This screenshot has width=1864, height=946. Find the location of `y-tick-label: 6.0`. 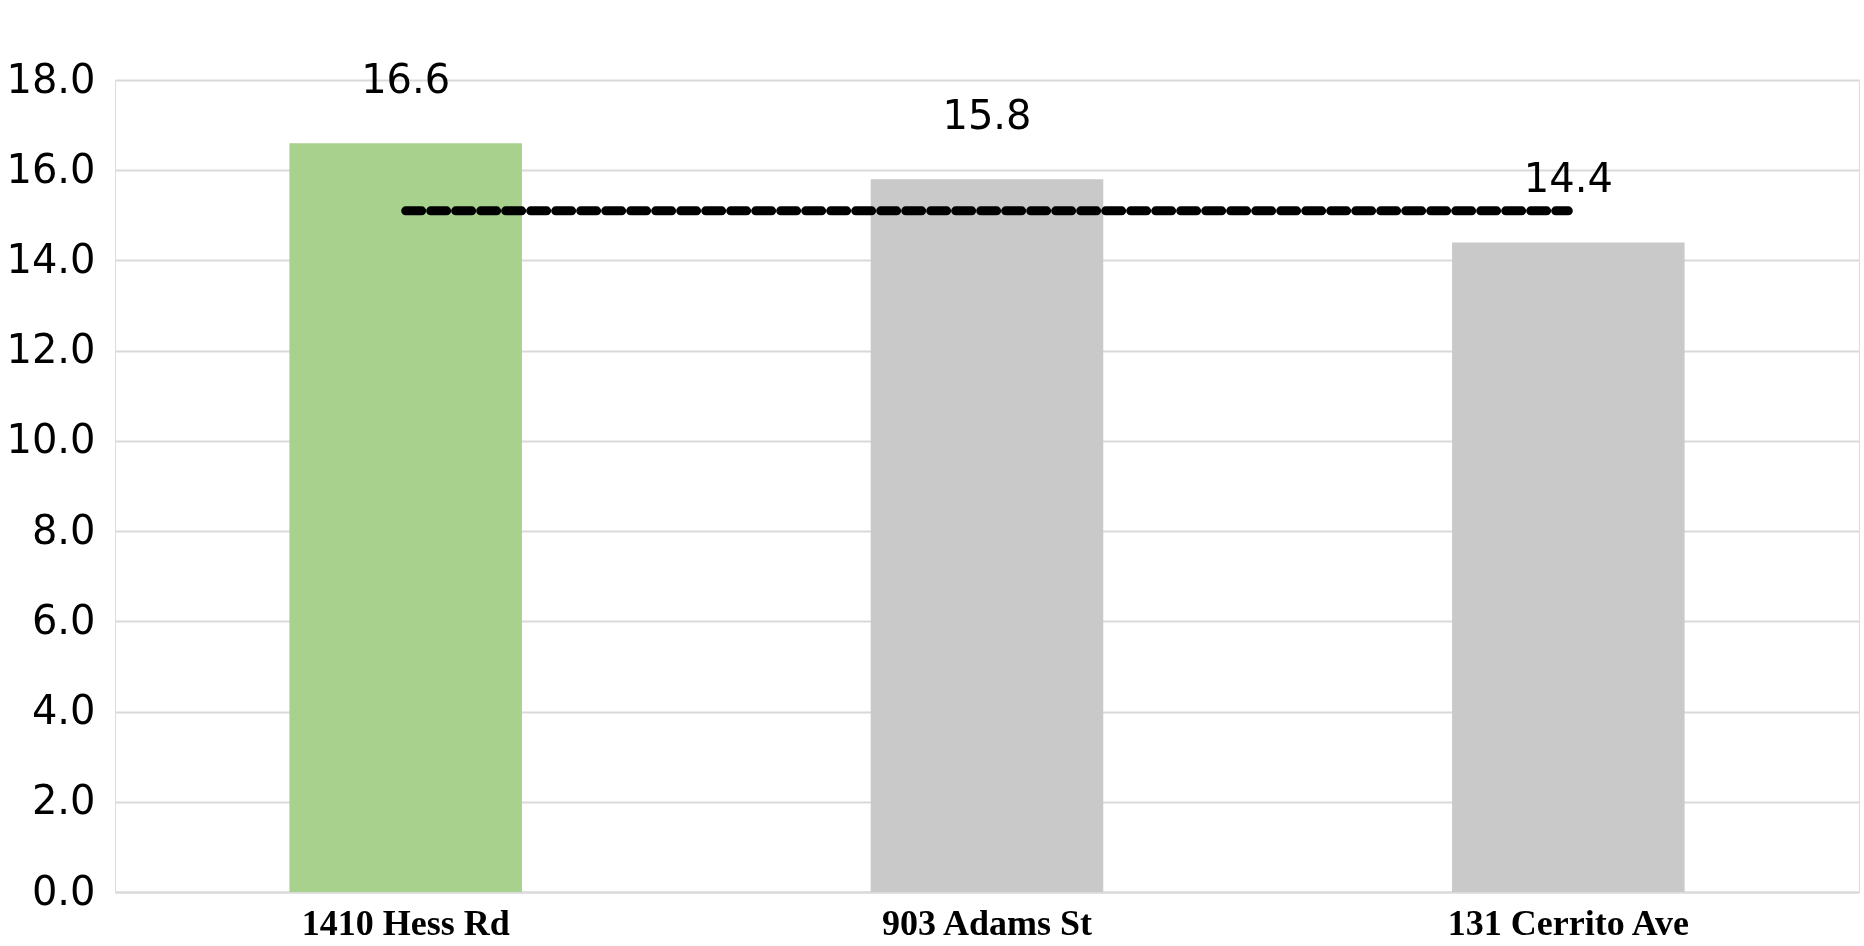

y-tick-label: 6.0 is located at coordinates (63, 619).